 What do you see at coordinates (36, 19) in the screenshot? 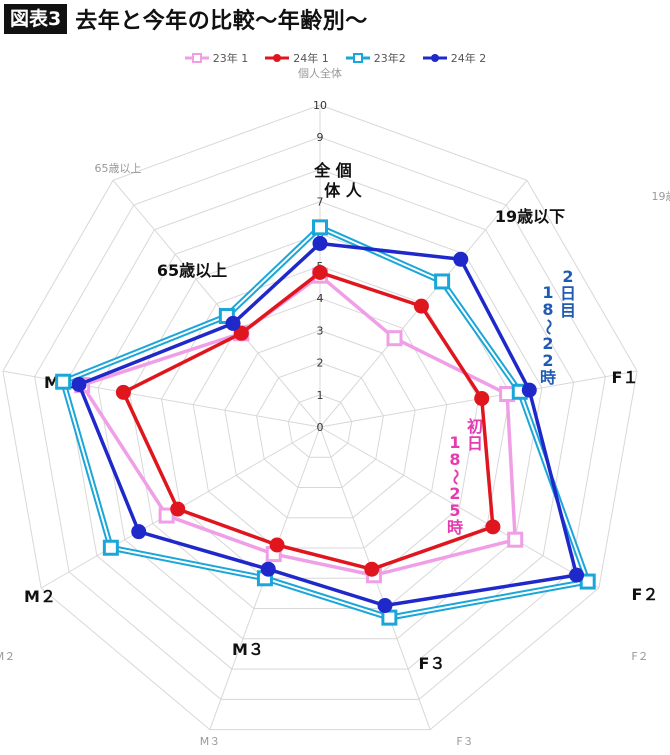
I see `figure-badge: 図表3` at bounding box center [36, 19].